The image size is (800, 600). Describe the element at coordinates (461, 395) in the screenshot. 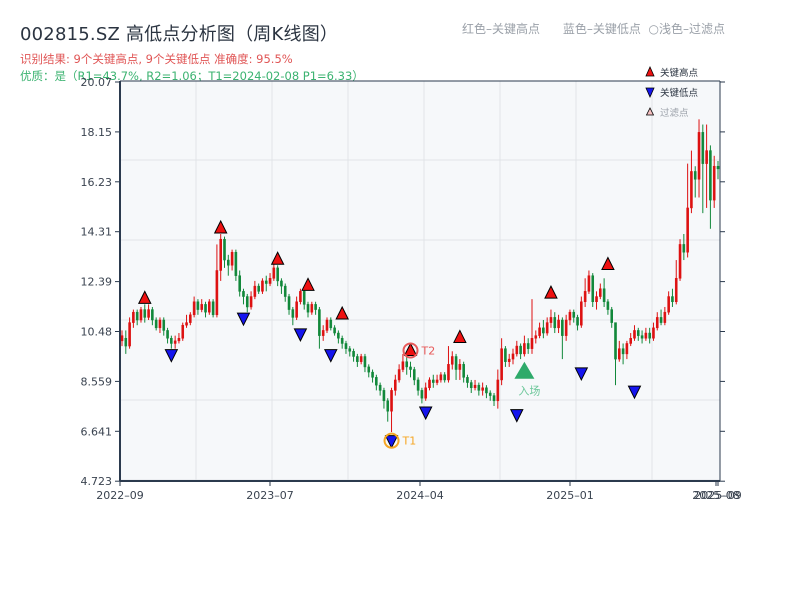

I see `annotations: T1 T2 入场` at that location.